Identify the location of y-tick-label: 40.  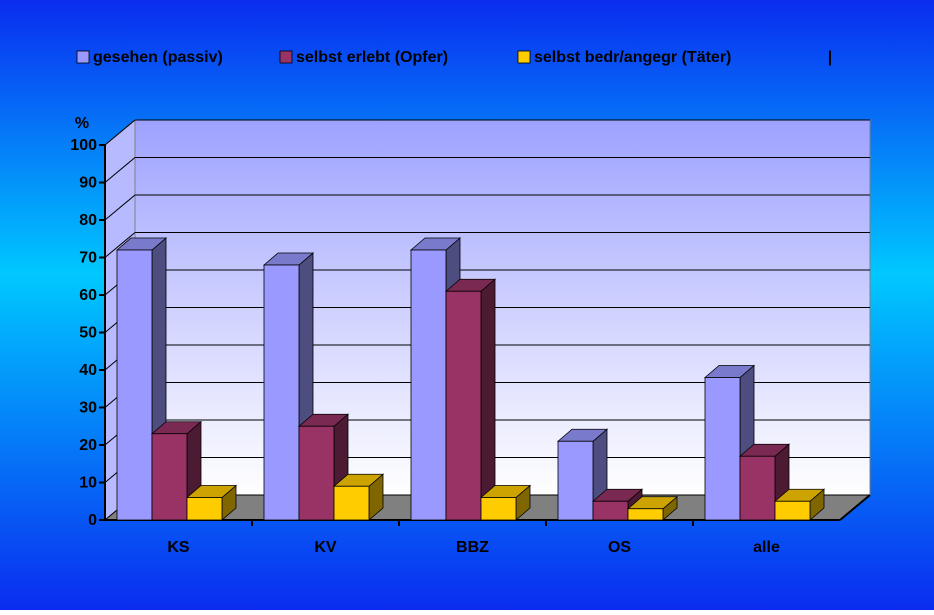
(88, 370).